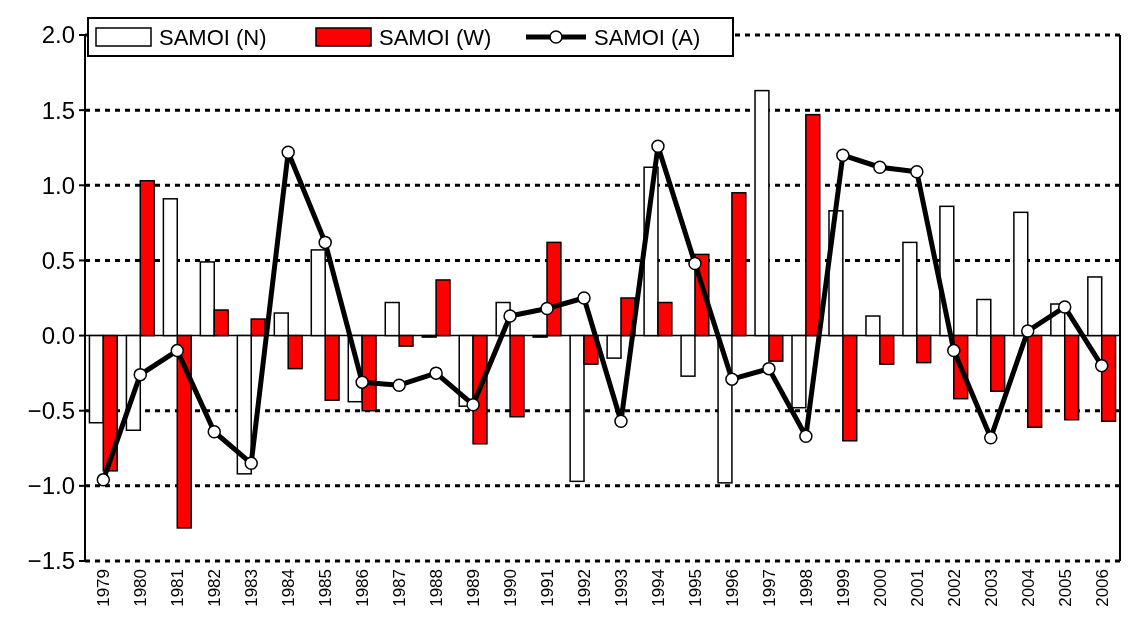 The width and height of the screenshot is (1130, 628). I want to click on x-tick-label: 1986, so click(363, 588).